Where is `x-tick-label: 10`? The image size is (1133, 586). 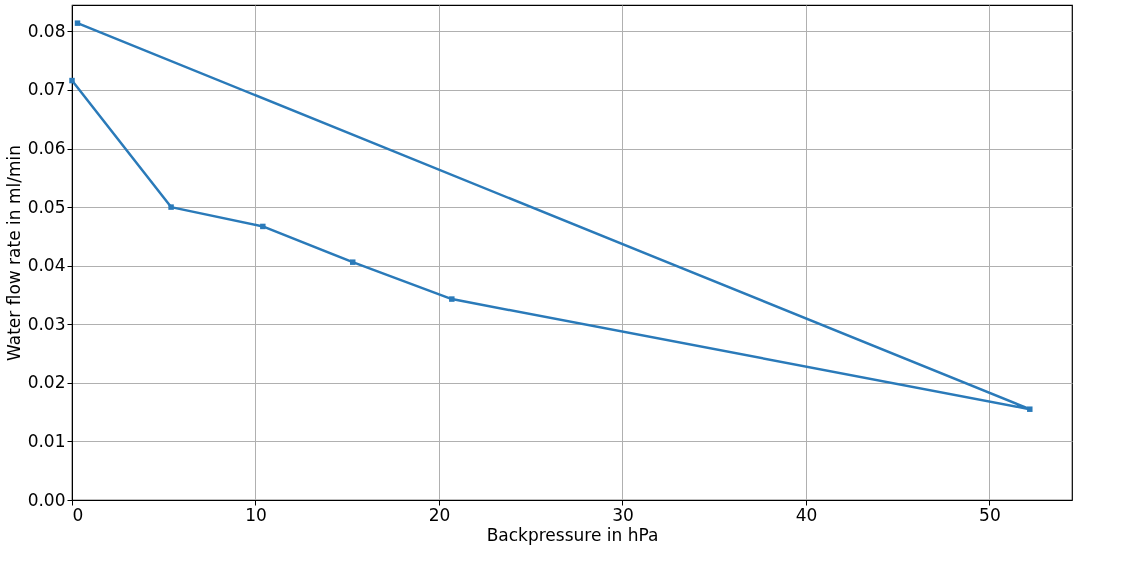
x-tick-label: 10 is located at coordinates (256, 514).